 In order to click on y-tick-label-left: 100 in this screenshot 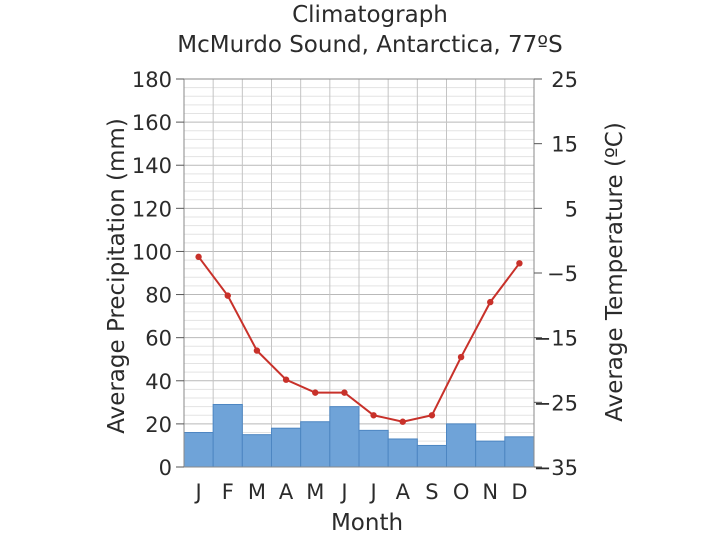, I will do `click(152, 252)`.